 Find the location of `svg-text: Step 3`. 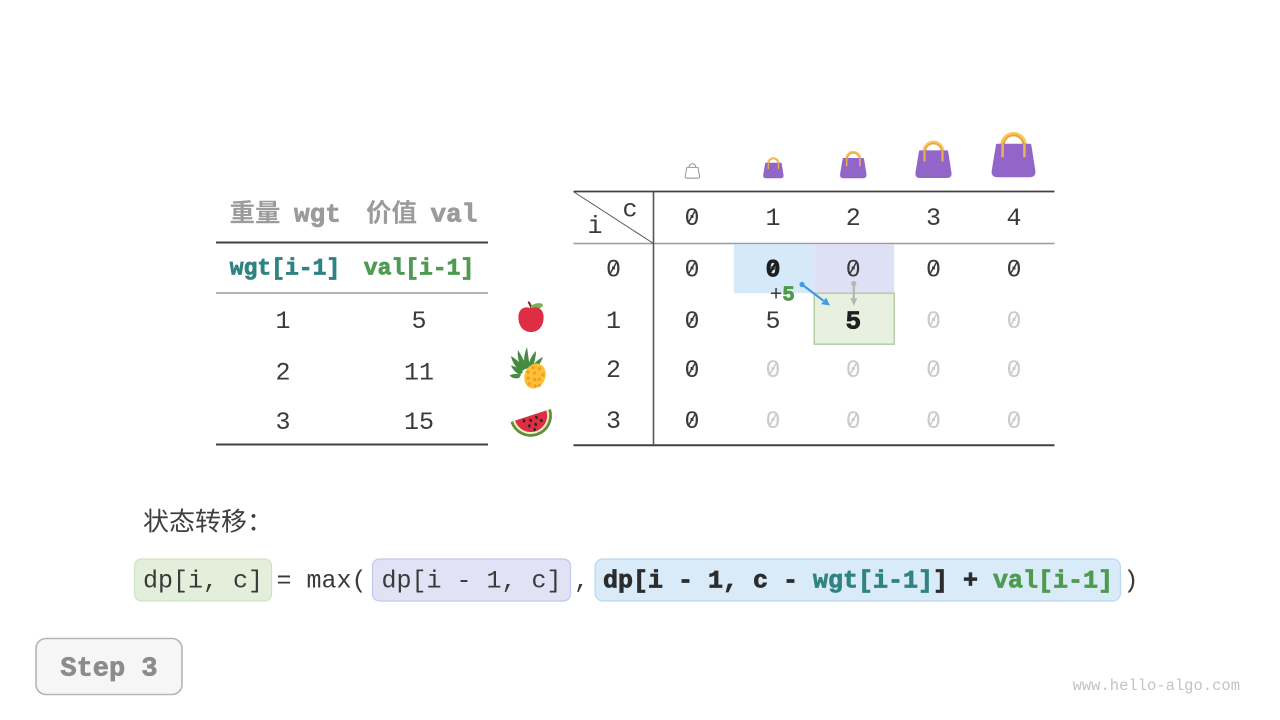

svg-text: Step 3 is located at coordinates (108, 670).